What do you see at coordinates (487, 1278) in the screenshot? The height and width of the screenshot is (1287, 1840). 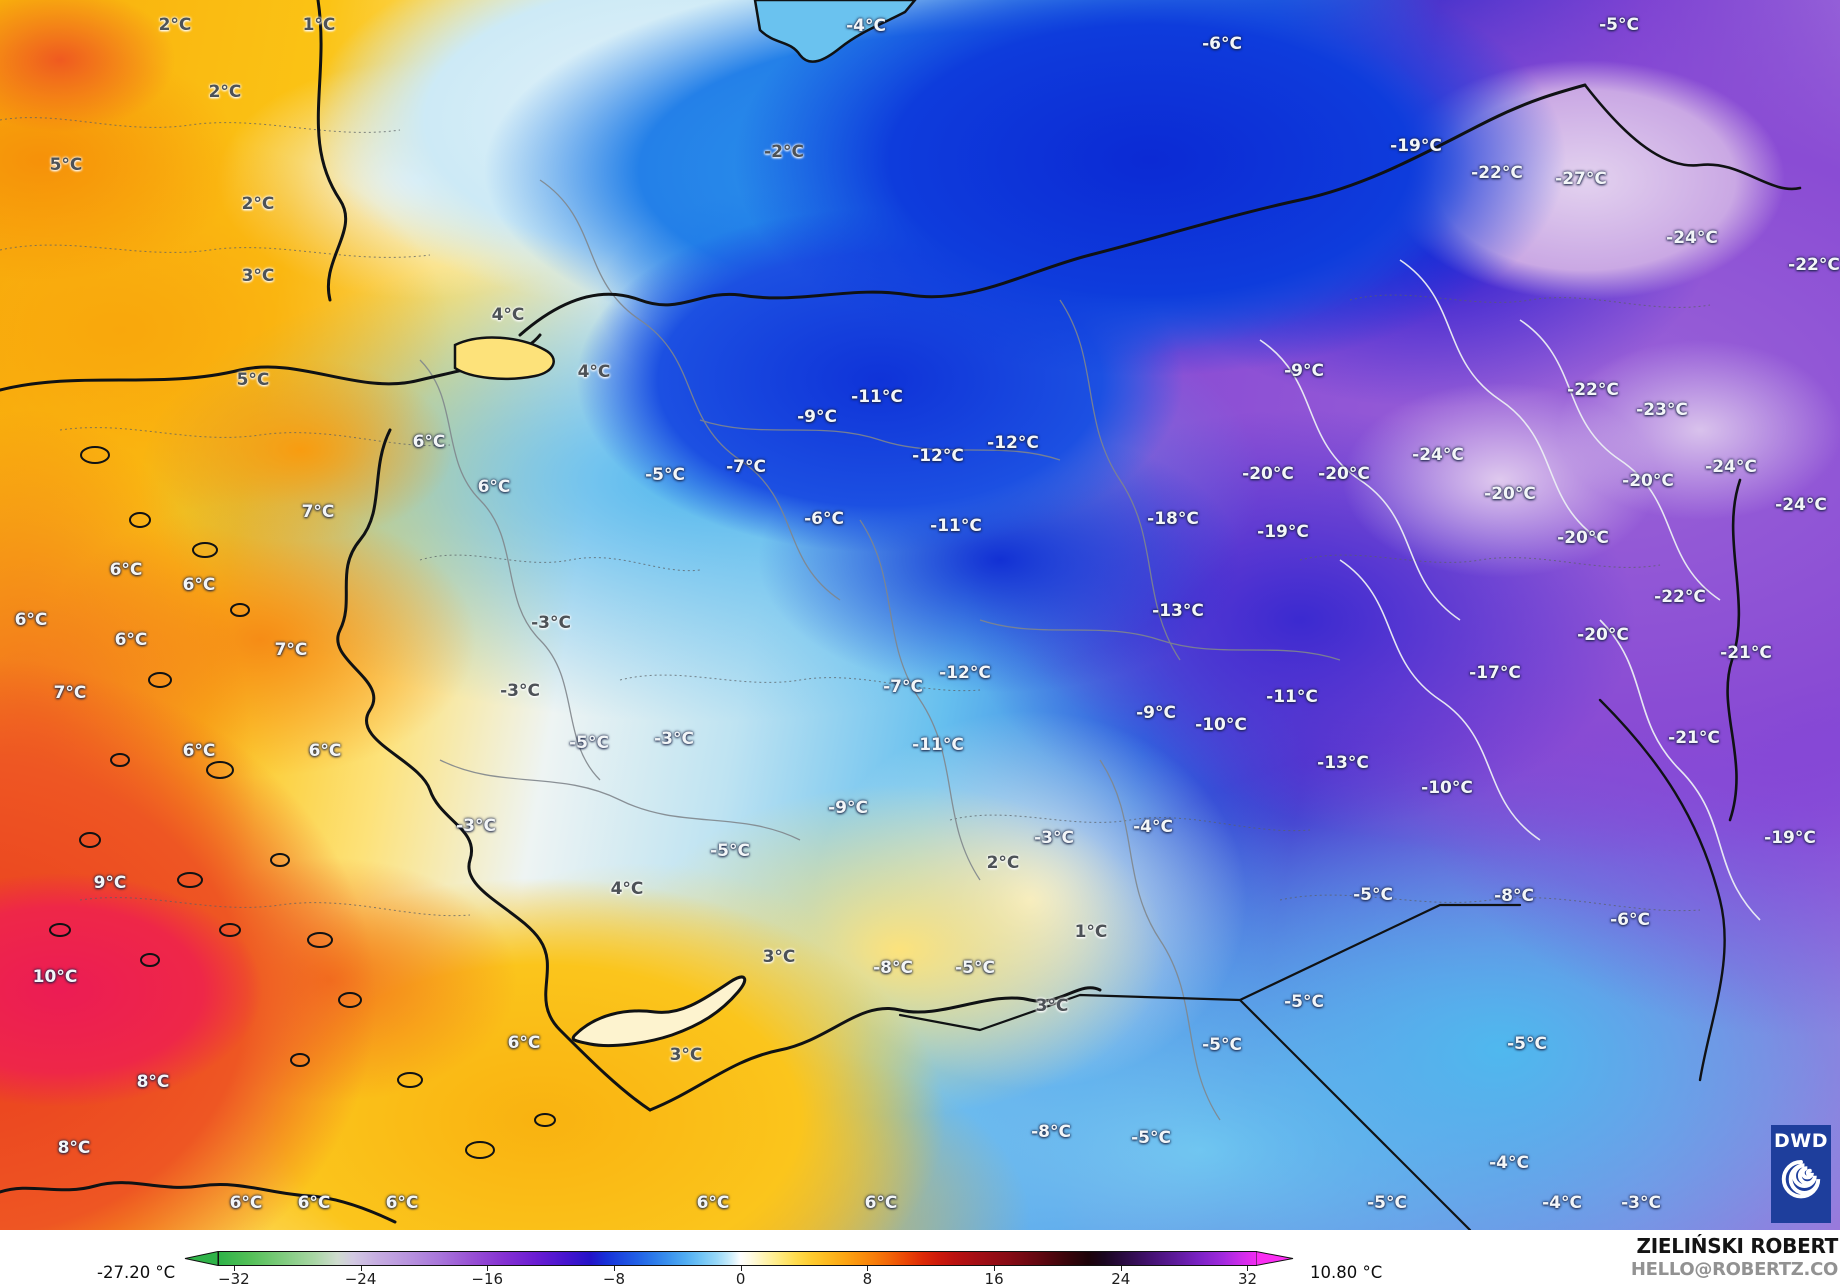 I see `colorbar-tick-label: −16` at bounding box center [487, 1278].